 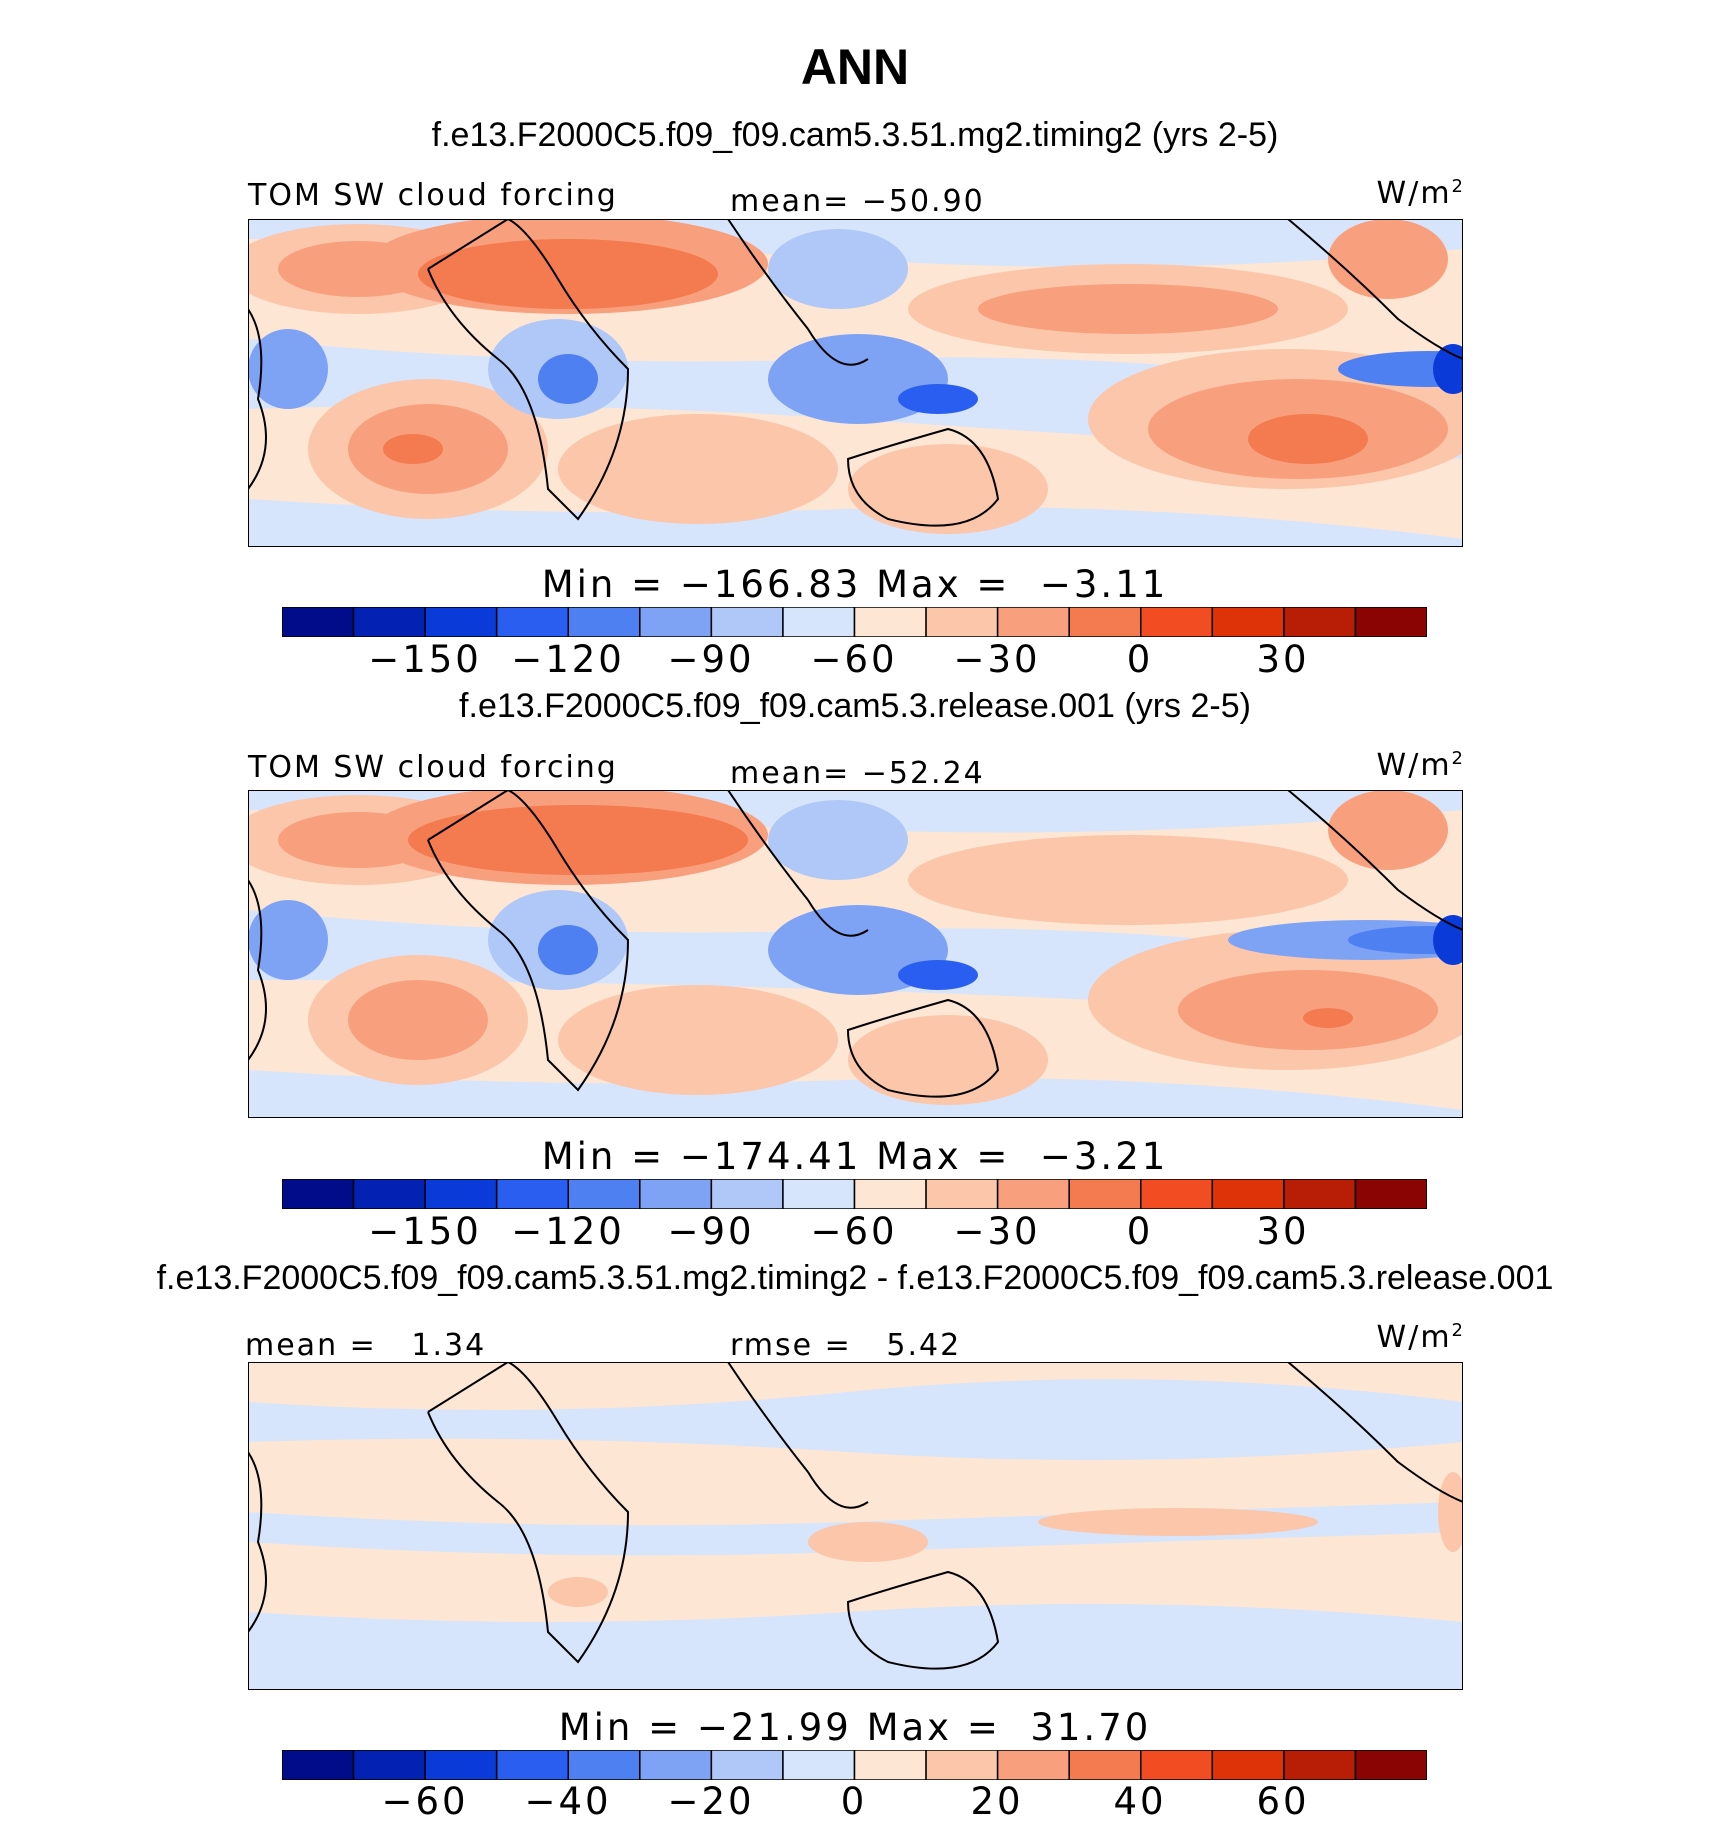 I want to click on panel-3-mean-label: mean = 1.34, so click(x=366, y=1345).